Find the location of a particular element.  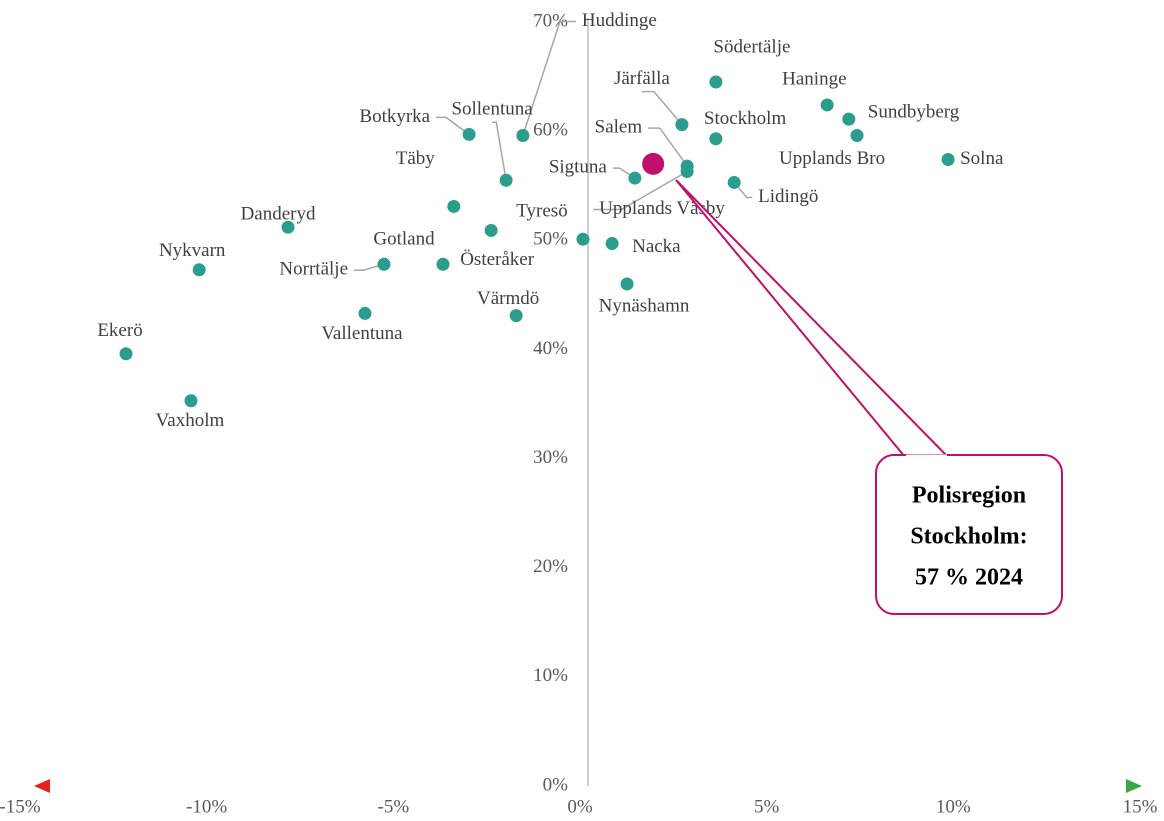

point-label: Värmdö is located at coordinates (508, 298).